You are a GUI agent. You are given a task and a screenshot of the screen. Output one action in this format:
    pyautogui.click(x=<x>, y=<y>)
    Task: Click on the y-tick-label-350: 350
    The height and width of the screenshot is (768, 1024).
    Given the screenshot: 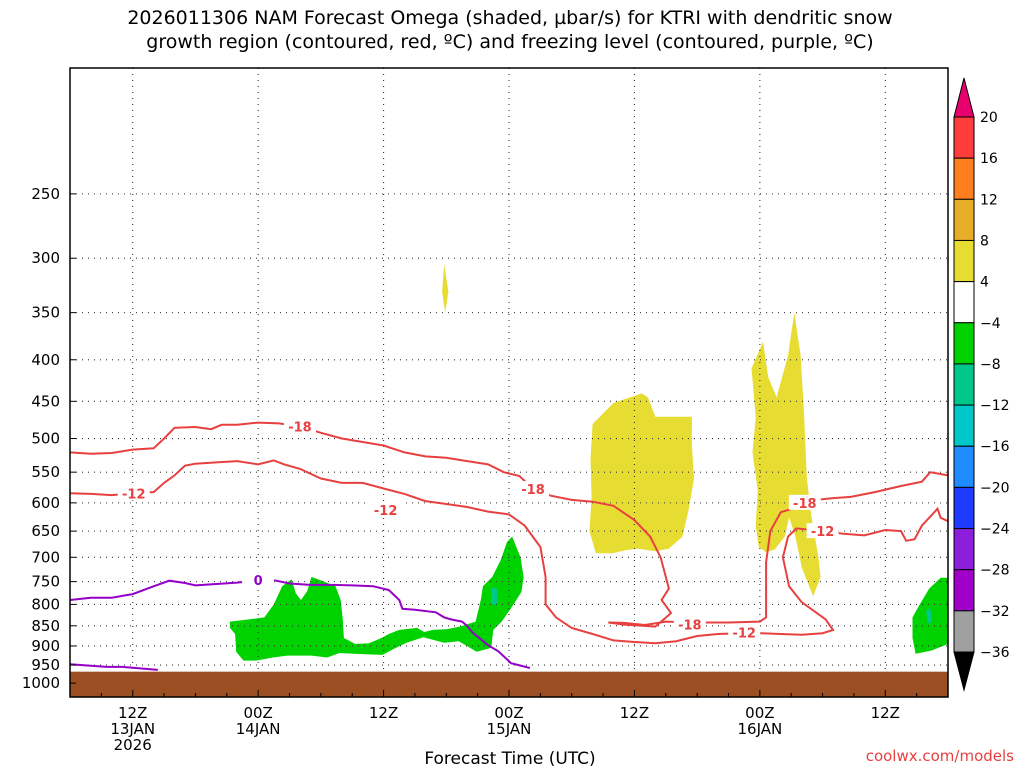 What is the action you would take?
    pyautogui.click(x=45, y=313)
    